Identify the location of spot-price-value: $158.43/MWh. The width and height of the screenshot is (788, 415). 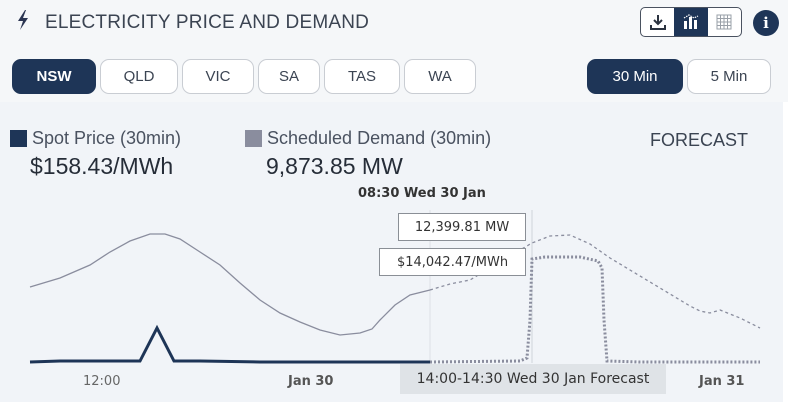
(102, 166).